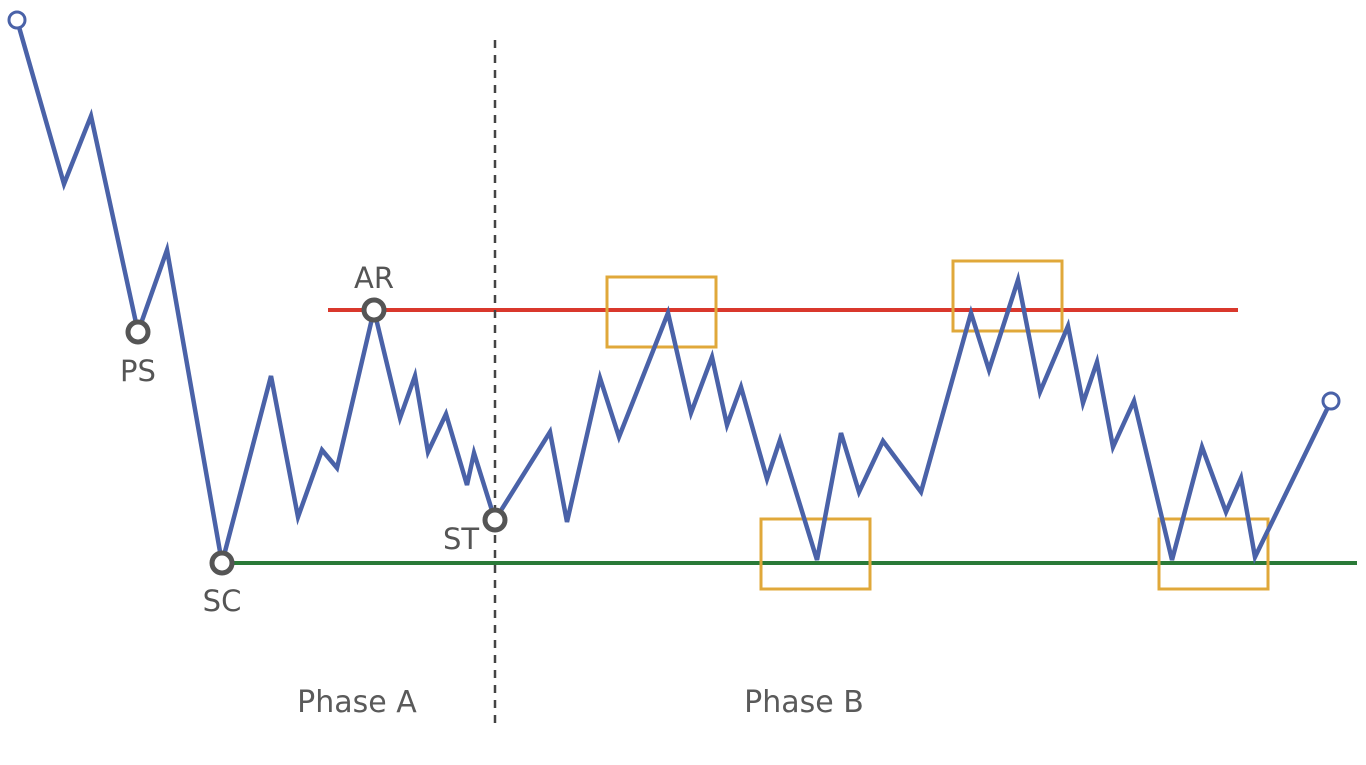 The height and width of the screenshot is (765, 1366). Describe the element at coordinates (374, 278) in the screenshot. I see `label-ar: AR` at that location.